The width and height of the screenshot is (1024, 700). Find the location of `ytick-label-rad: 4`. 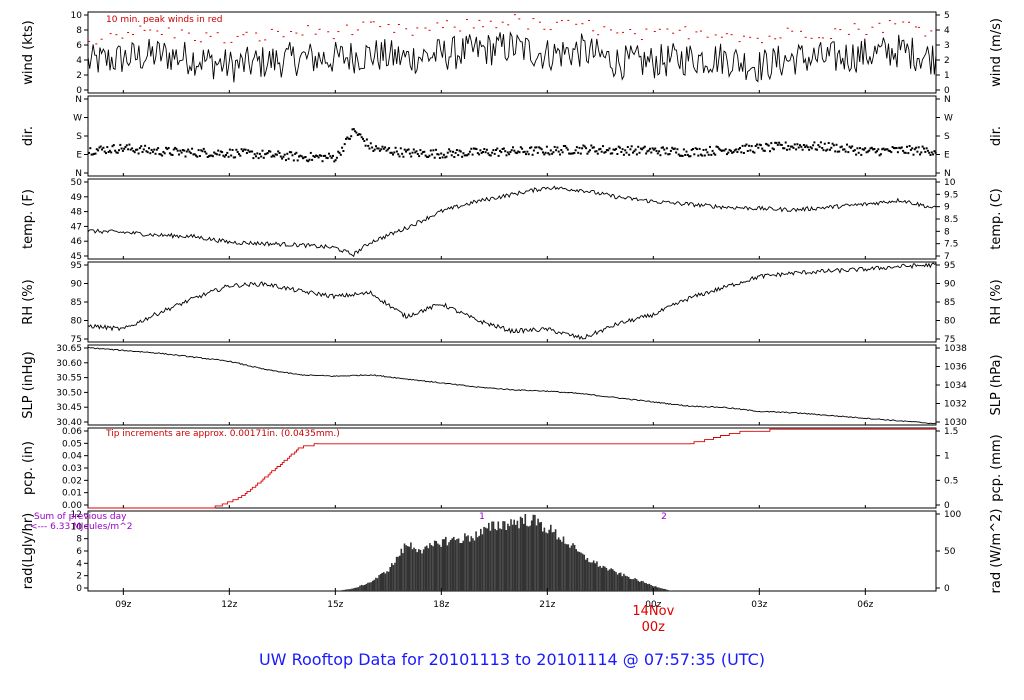

ytick-label-rad: 4 is located at coordinates (79, 564).